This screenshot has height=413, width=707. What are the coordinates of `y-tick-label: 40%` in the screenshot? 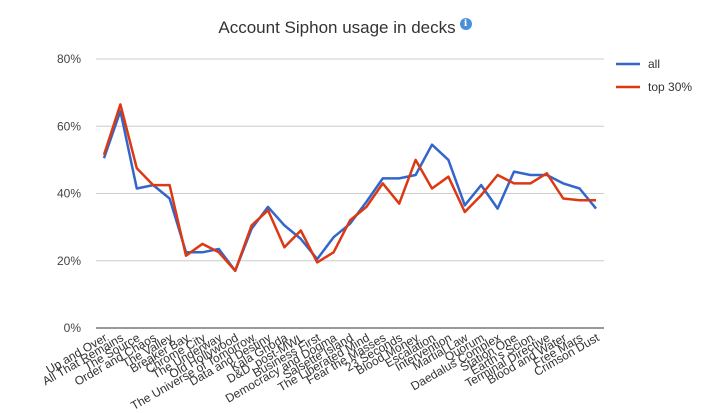 It's located at (69, 194).